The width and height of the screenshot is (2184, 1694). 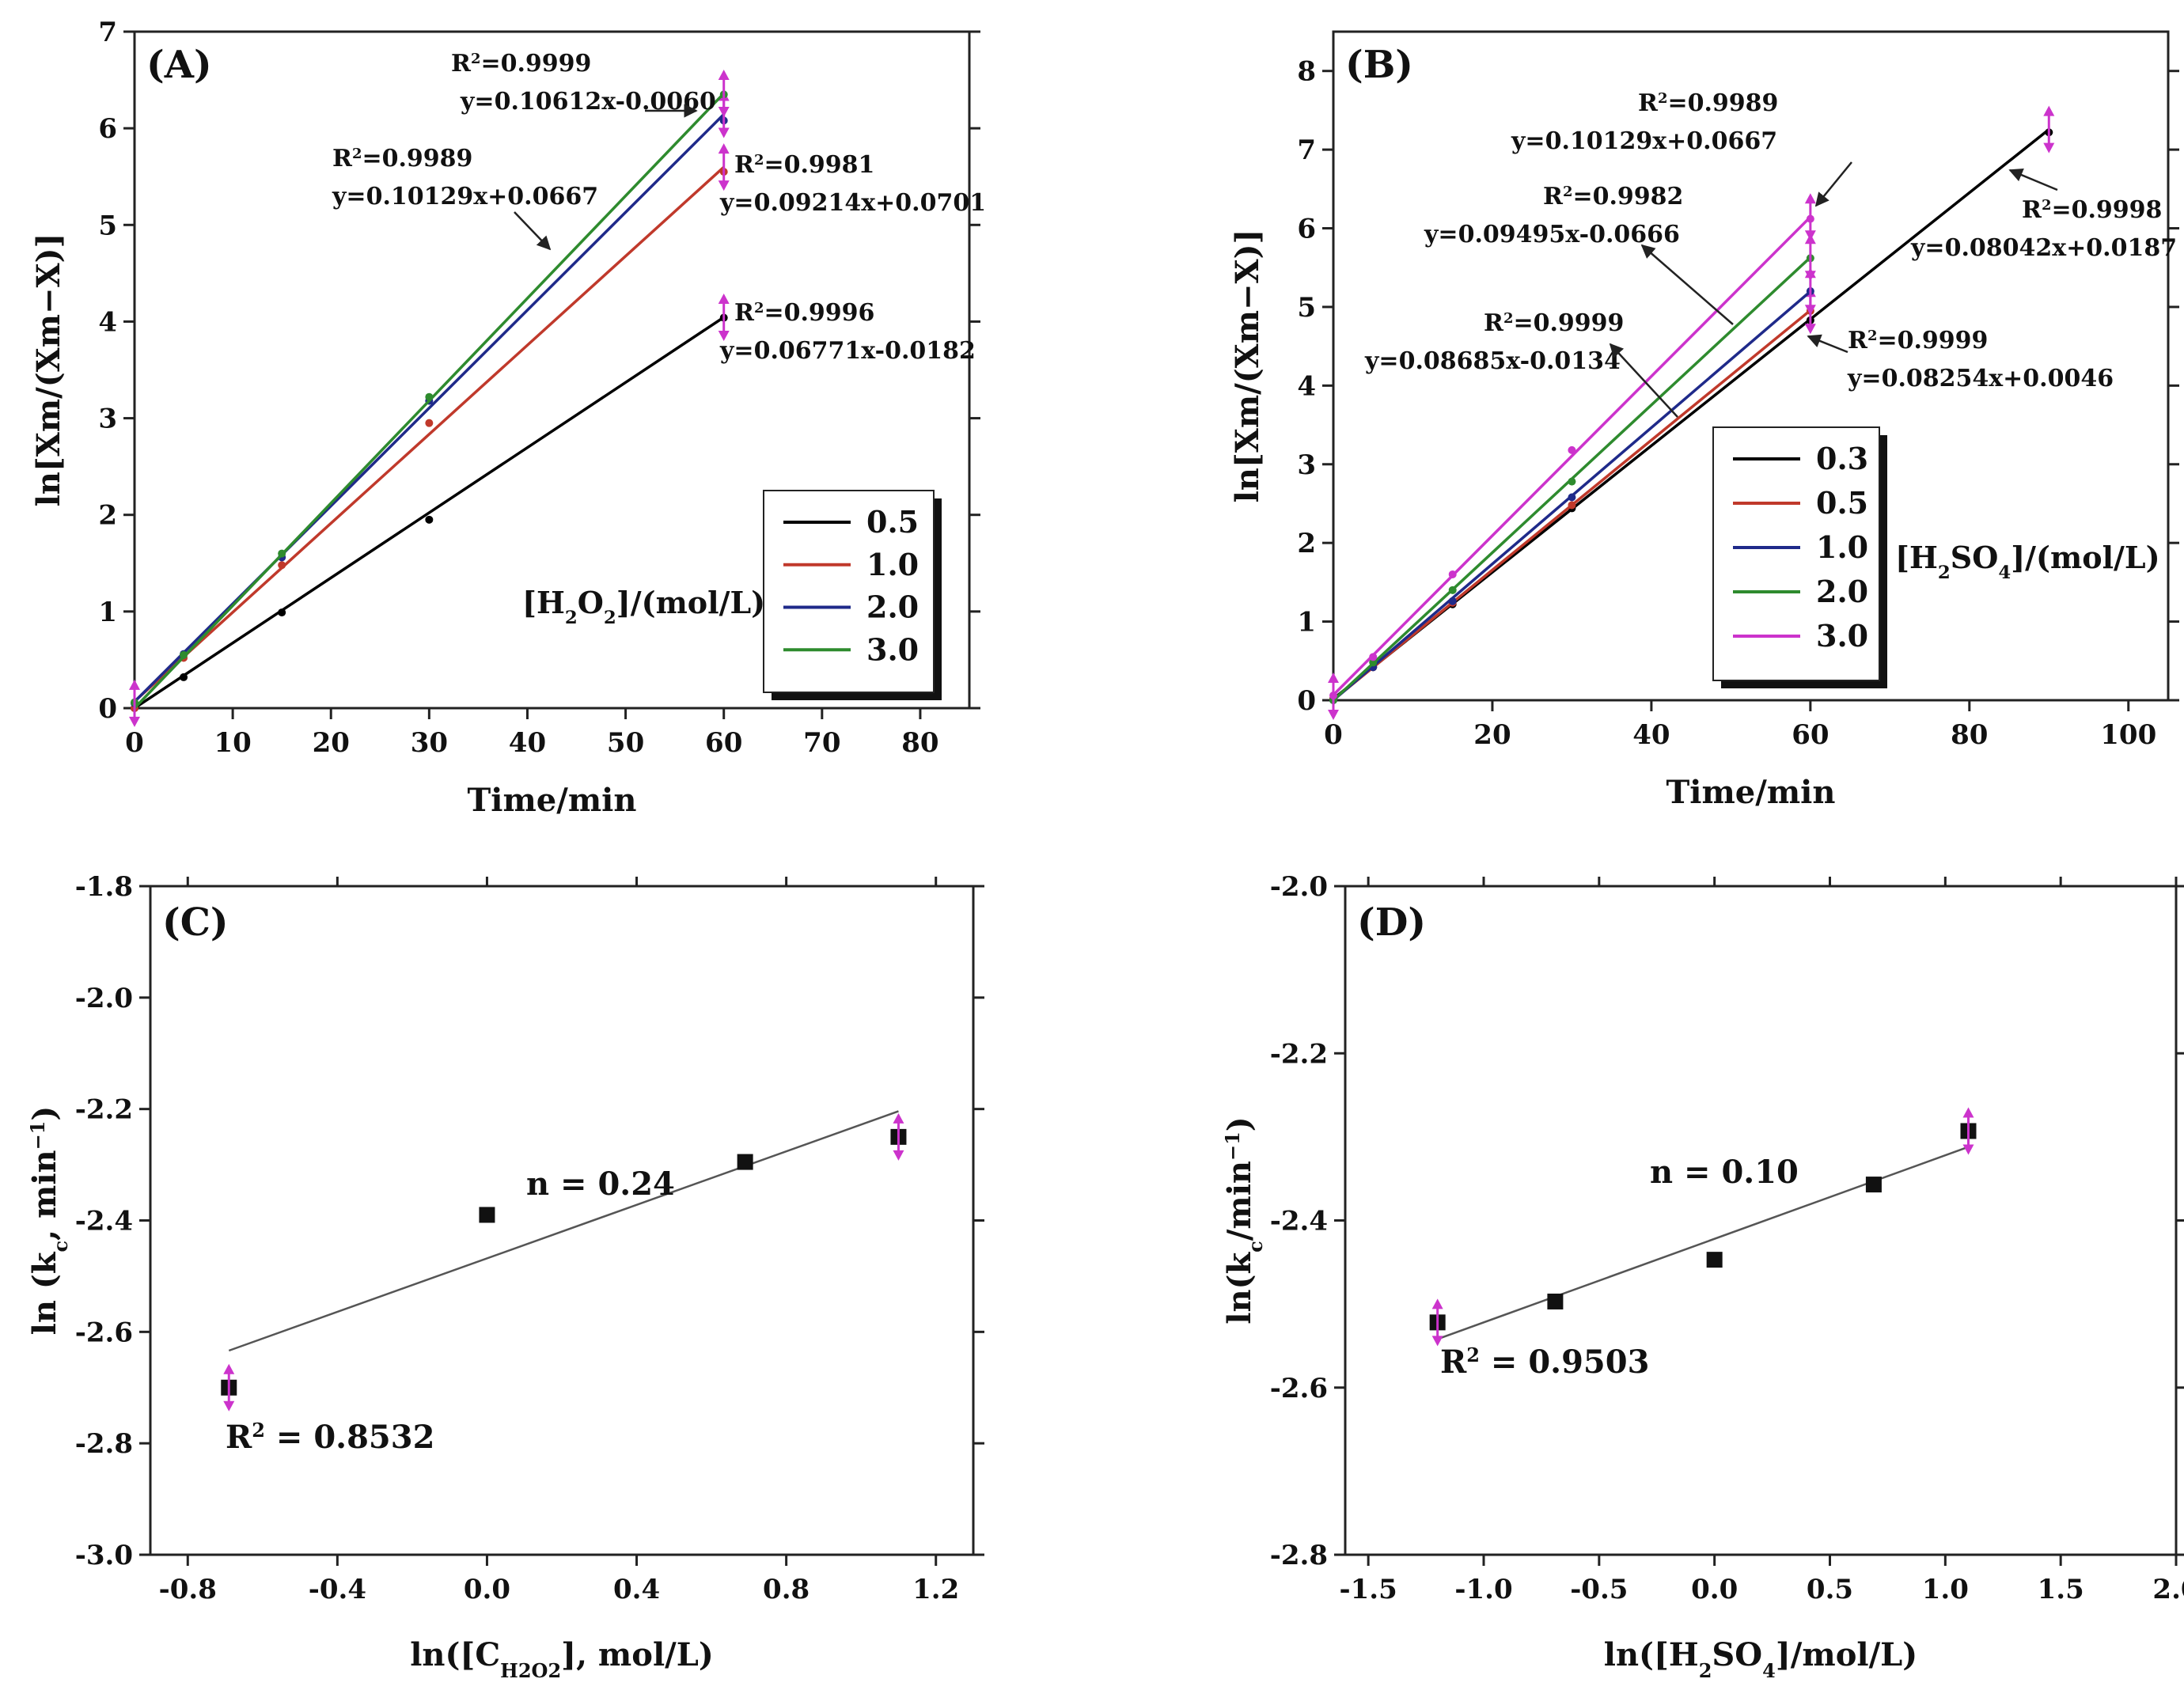 I want to click on panel-label: (D), so click(x=1391, y=923).